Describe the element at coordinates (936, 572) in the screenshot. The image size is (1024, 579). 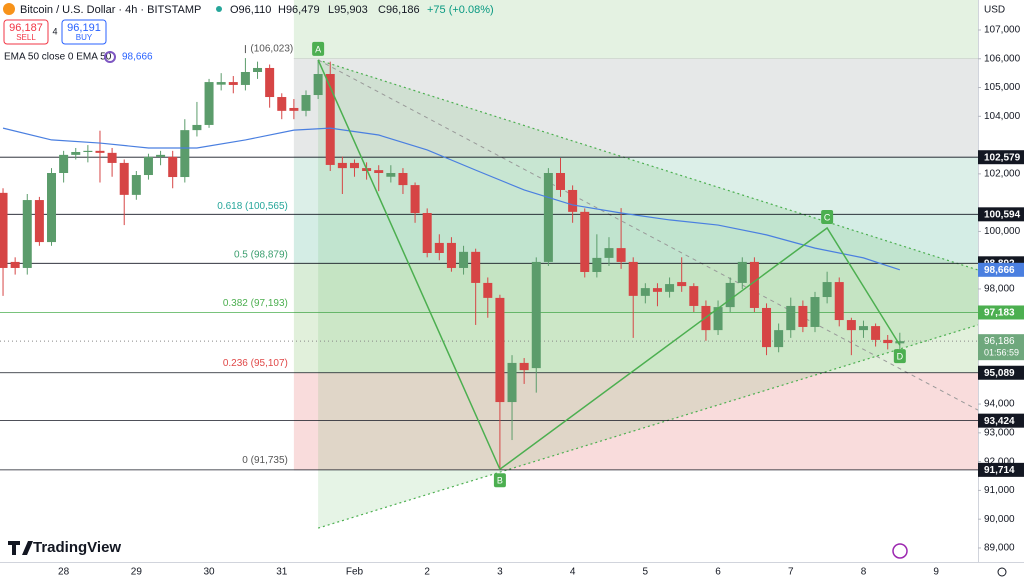
I see `x-tick-label: 9` at that location.